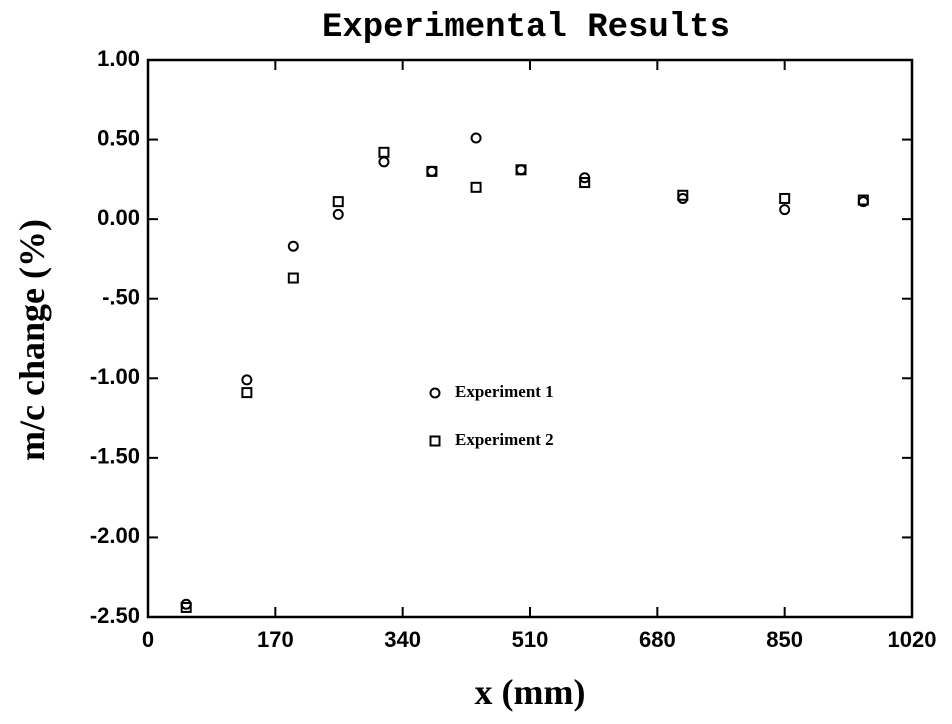  What do you see at coordinates (118, 217) in the screenshot?
I see `y-tick-label: 0.00` at bounding box center [118, 217].